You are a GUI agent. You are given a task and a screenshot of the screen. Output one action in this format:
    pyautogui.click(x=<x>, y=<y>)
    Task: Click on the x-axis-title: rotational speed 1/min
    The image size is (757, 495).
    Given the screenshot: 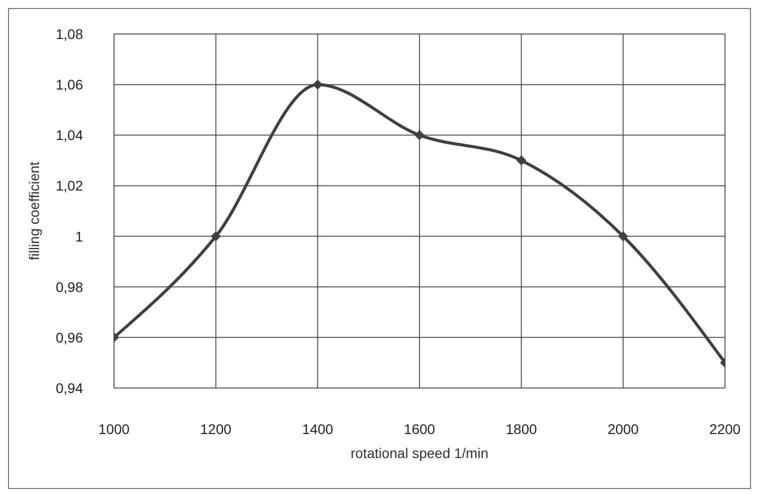 What is the action you would take?
    pyautogui.click(x=419, y=453)
    